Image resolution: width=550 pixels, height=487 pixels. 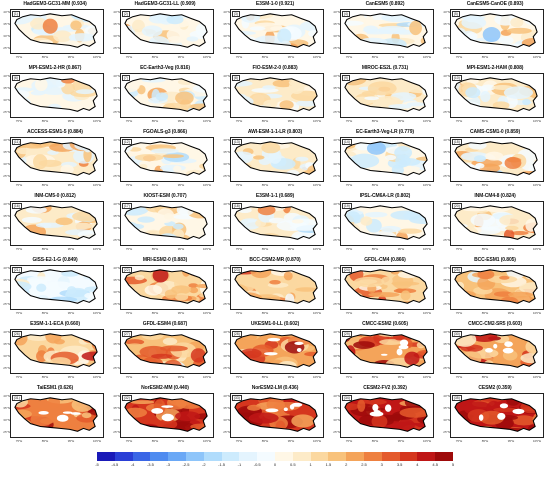 What do you see at coordinates (167, 95) in the screenshot?
I see `map-frame: (7)` at bounding box center [167, 95].